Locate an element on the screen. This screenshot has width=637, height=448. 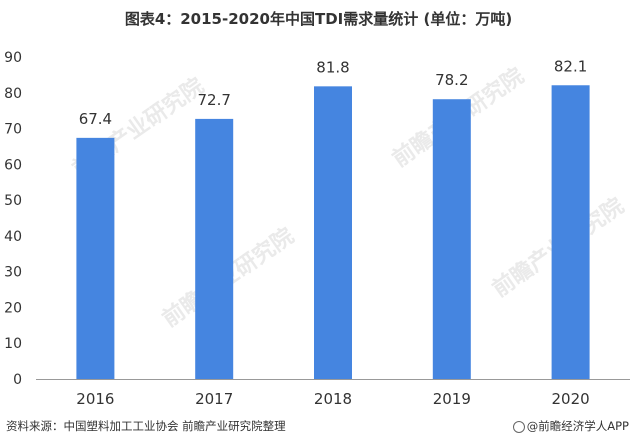
y-tick-label: 30 is located at coordinates (13, 273).